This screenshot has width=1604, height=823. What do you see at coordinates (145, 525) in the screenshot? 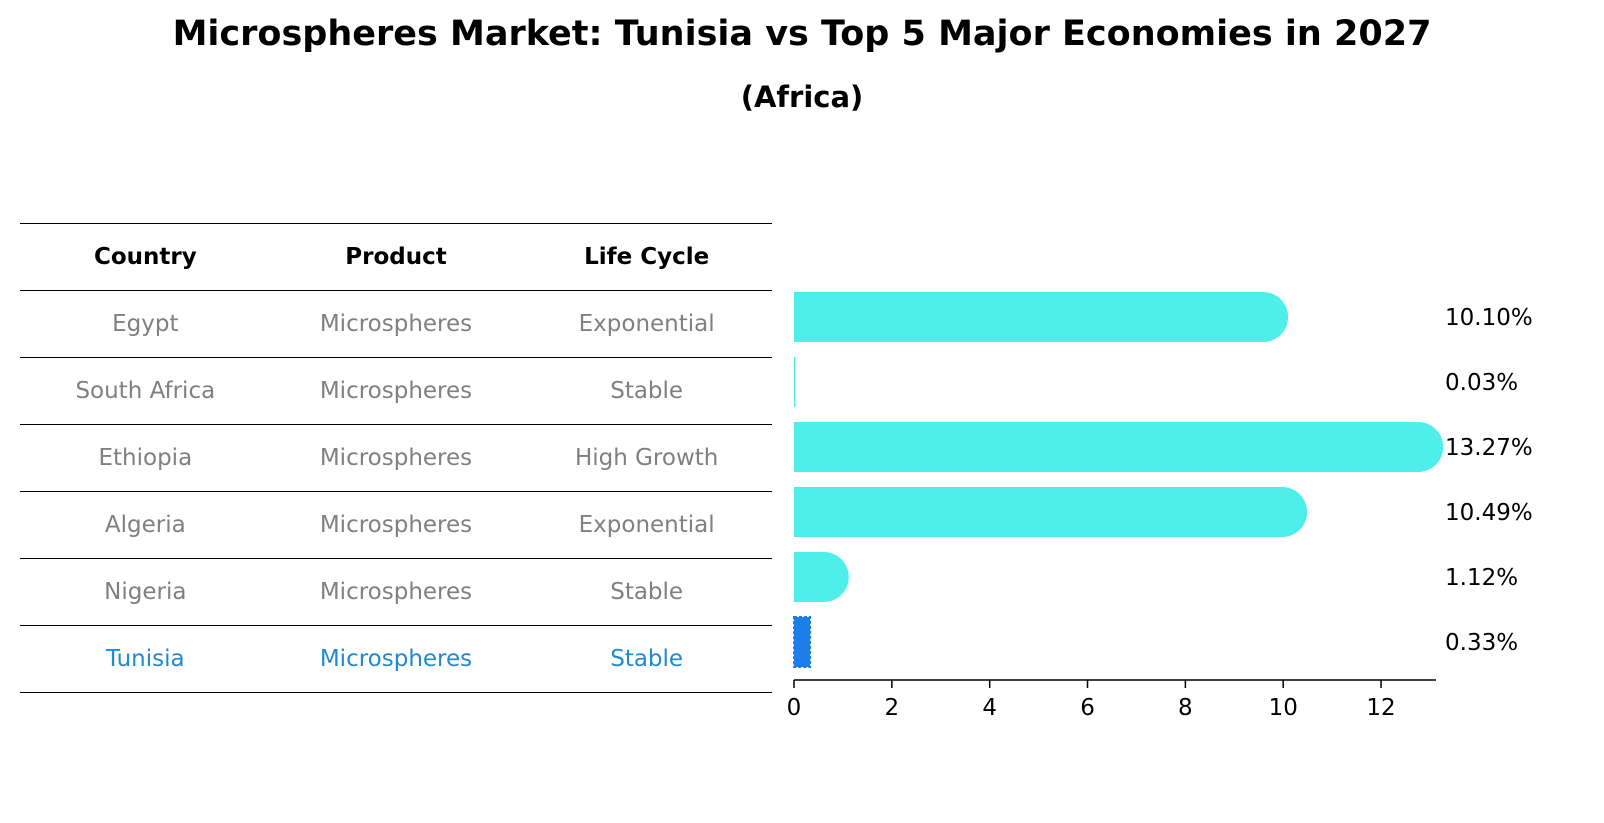
I see `cell-country: Algeria` at bounding box center [145, 525].